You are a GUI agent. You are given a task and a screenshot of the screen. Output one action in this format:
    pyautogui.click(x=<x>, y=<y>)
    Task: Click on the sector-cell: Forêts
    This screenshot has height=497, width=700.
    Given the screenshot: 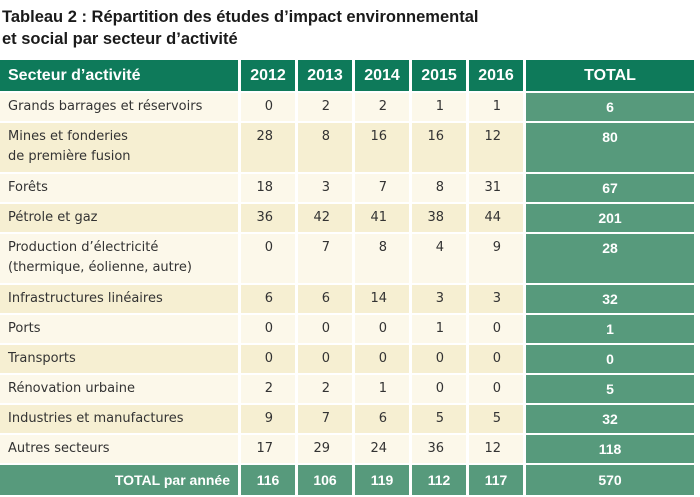 What is the action you would take?
    pyautogui.click(x=119, y=188)
    